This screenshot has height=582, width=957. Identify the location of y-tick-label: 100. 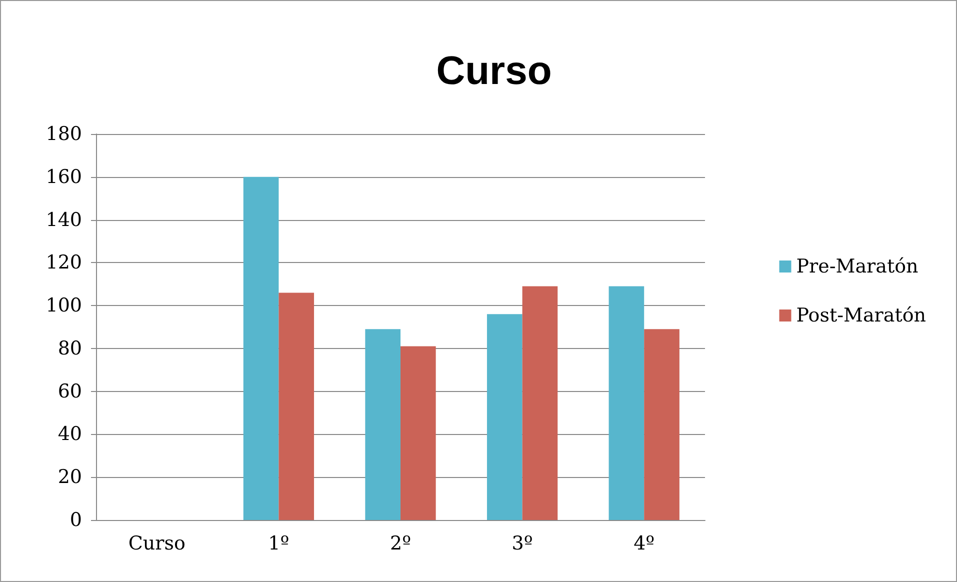
(64, 305).